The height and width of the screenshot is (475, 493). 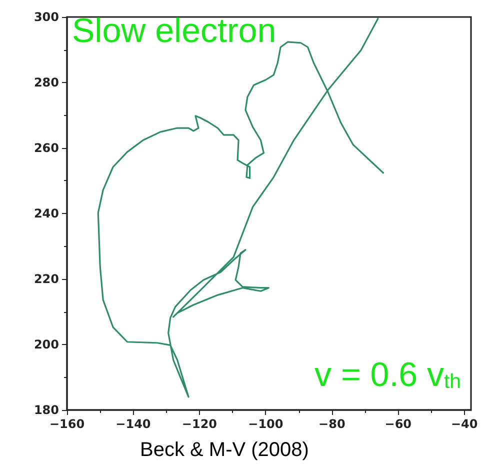 I want to click on y-tick-label: 280, so click(x=46, y=83).